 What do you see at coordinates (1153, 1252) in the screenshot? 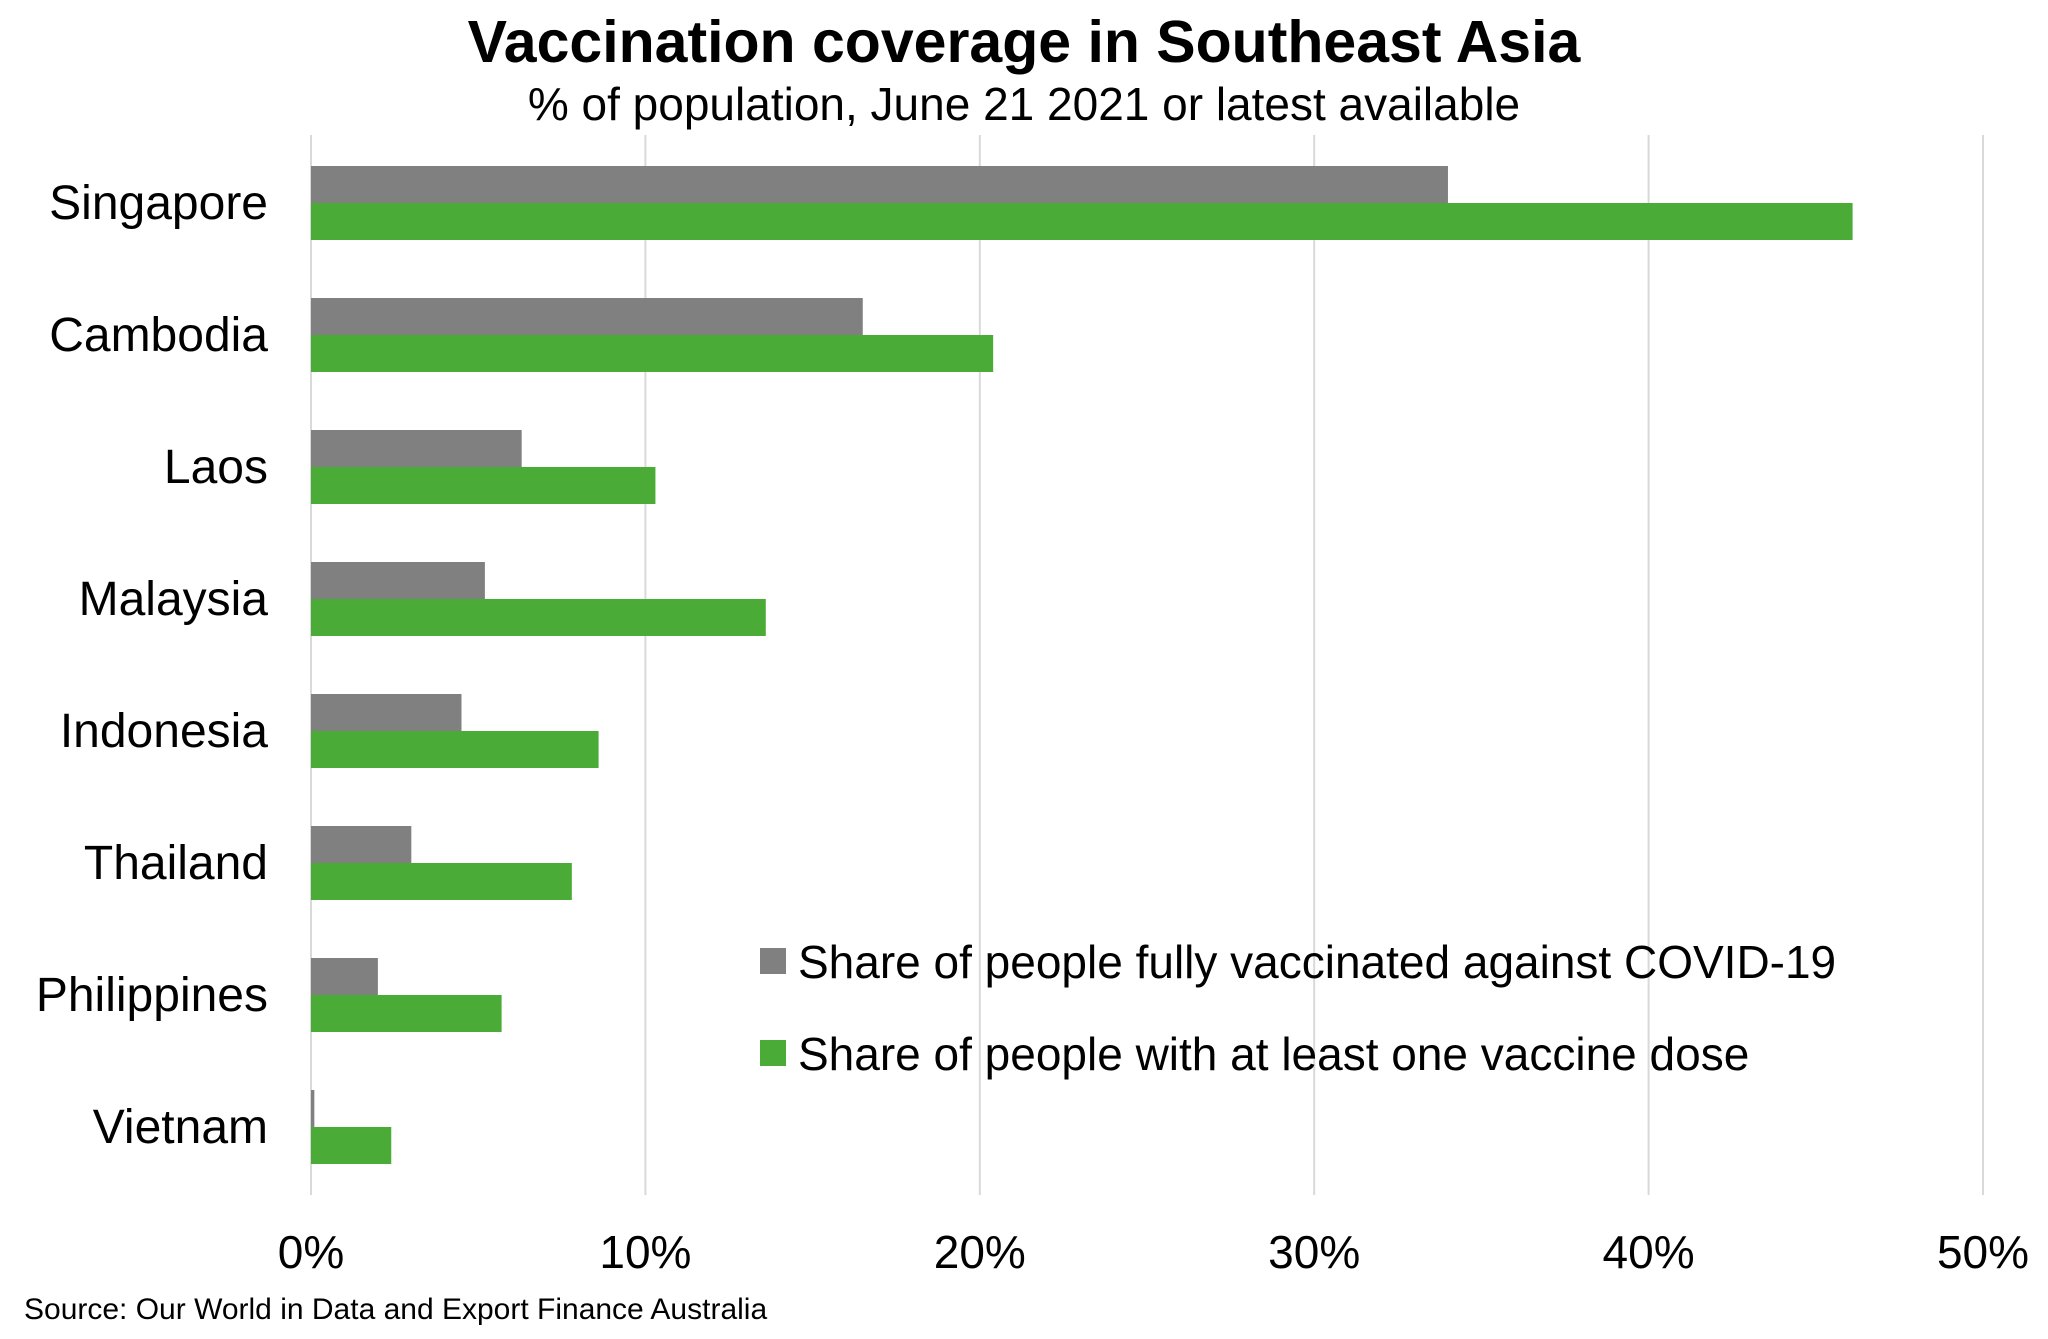
I see `x-axis-ticks: 0% 10% 20% 30% 40% 50%` at bounding box center [1153, 1252].